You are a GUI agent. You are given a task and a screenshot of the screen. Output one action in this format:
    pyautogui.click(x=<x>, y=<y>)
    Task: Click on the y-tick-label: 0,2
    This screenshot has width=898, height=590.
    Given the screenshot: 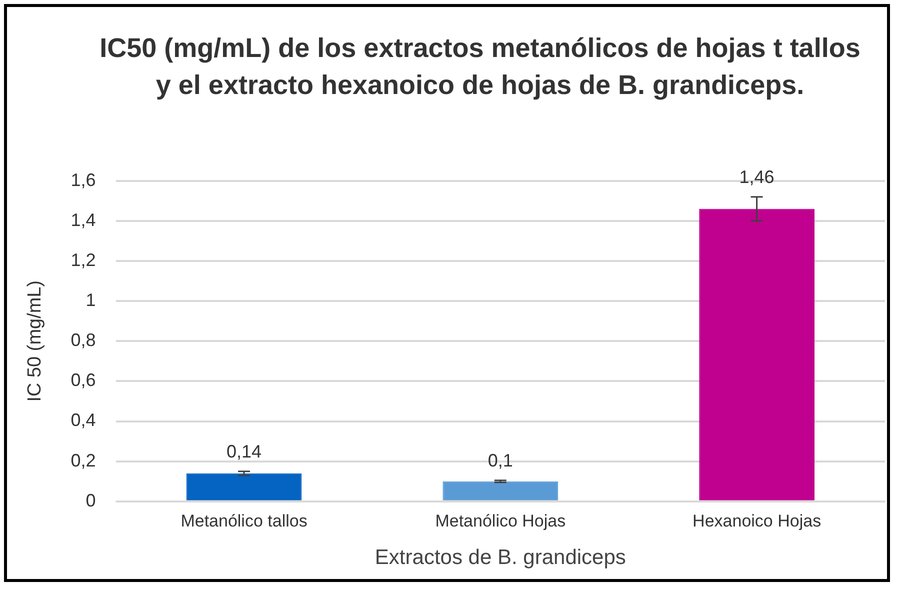 What is the action you would take?
    pyautogui.click(x=83, y=460)
    